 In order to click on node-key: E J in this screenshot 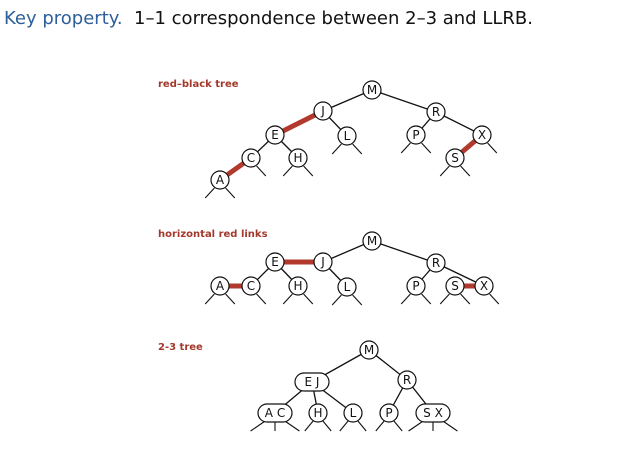, I will do `click(312, 382)`.